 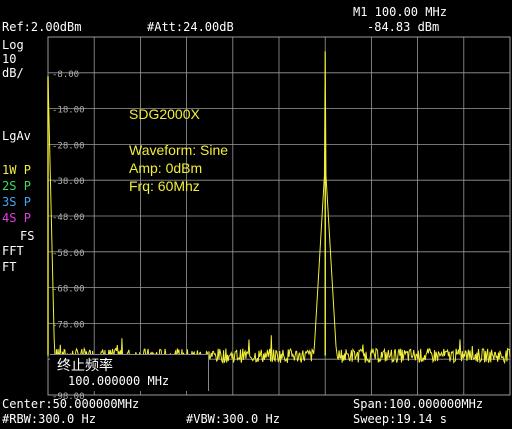 What do you see at coordinates (403, 27) in the screenshot?
I see `marker-value: -84.83 dBm` at bounding box center [403, 27].